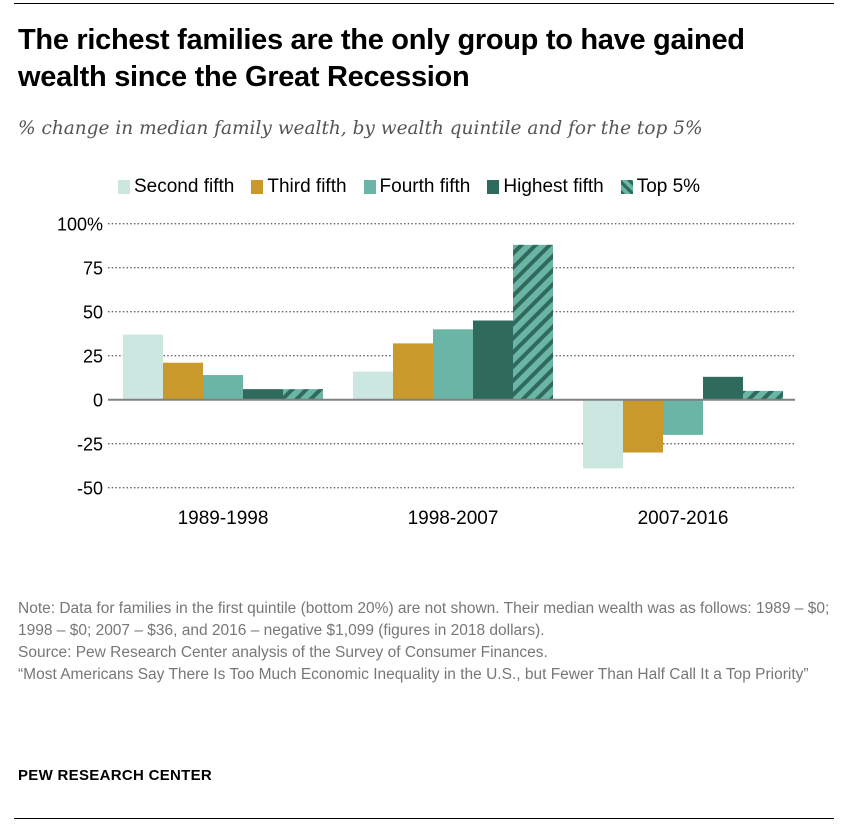 The height and width of the screenshot is (830, 848). I want to click on y-tick-label: 25, so click(93, 357).